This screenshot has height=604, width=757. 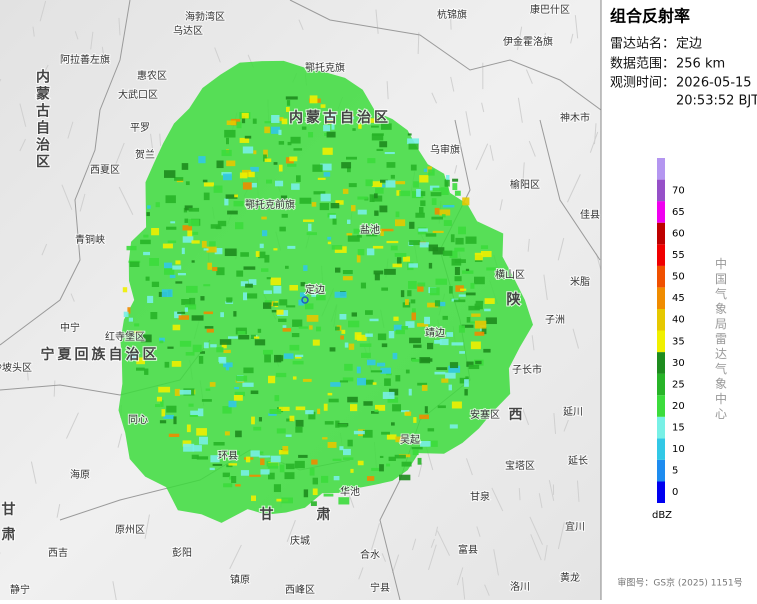 What do you see at coordinates (678, 277) in the screenshot?
I see `legend-label: 50` at bounding box center [678, 277].